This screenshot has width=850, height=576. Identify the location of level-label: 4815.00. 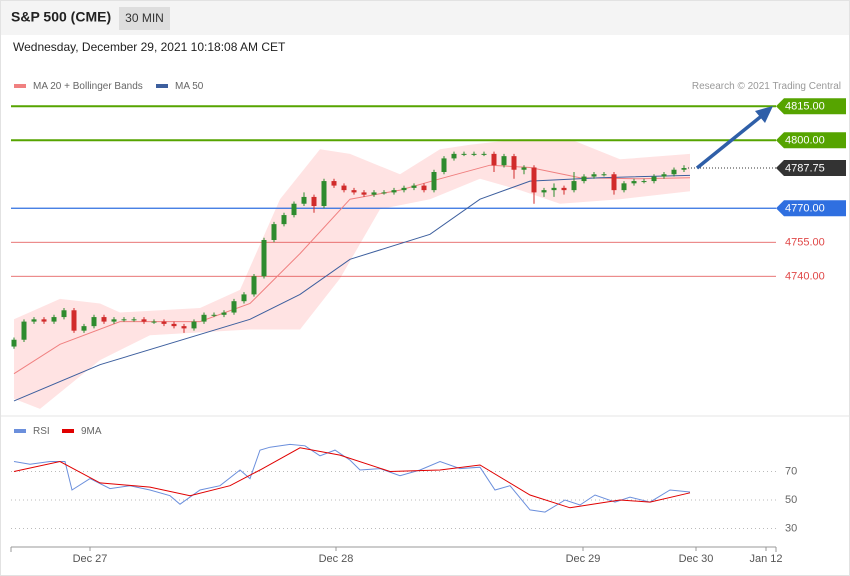
(805, 107).